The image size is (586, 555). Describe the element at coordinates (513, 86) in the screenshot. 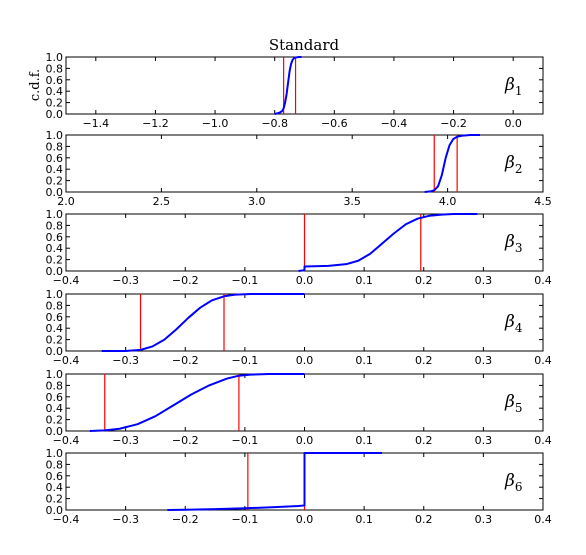

I see `panel-label: β1` at that location.